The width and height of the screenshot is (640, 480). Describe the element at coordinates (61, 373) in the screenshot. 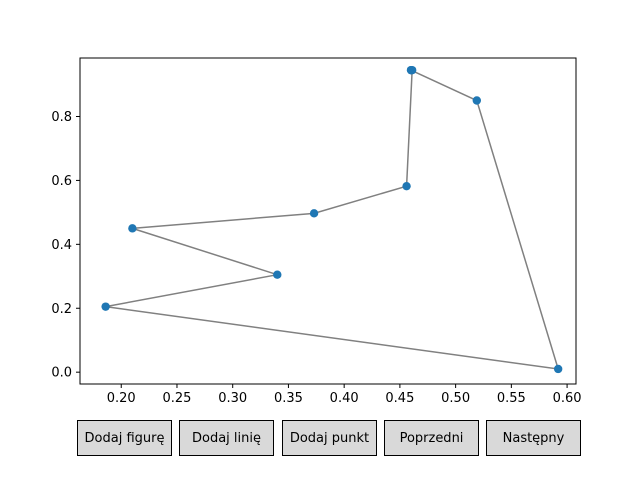

I see `y-tick-label: 0.0` at that location.